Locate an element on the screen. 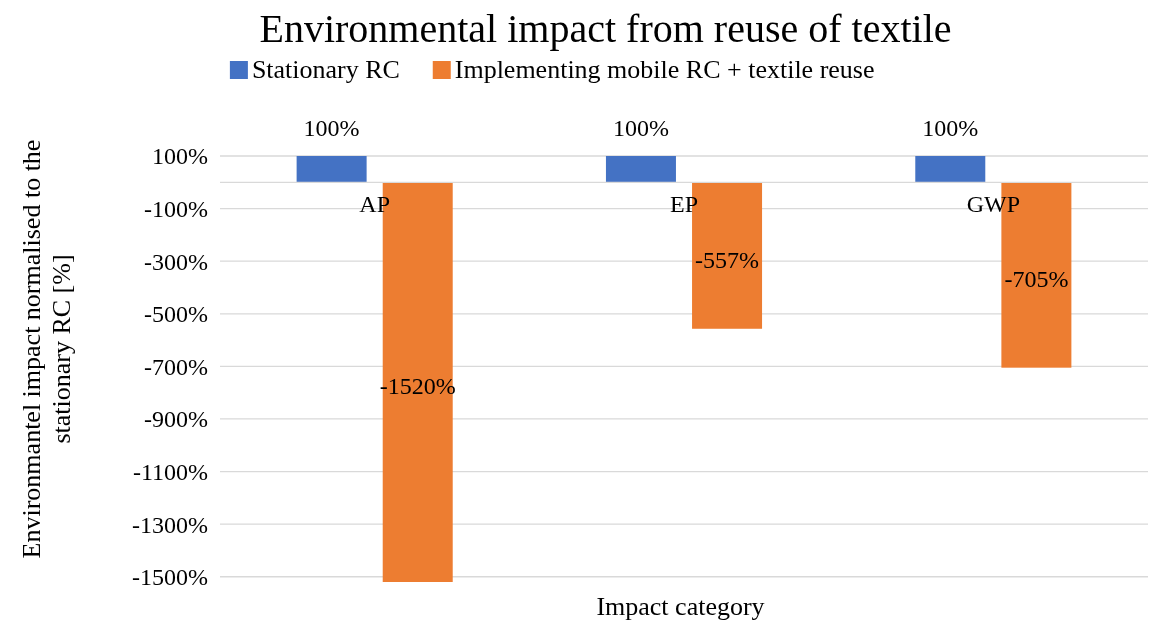 The width and height of the screenshot is (1151, 623). y-tick-label: 100% is located at coordinates (180, 156).